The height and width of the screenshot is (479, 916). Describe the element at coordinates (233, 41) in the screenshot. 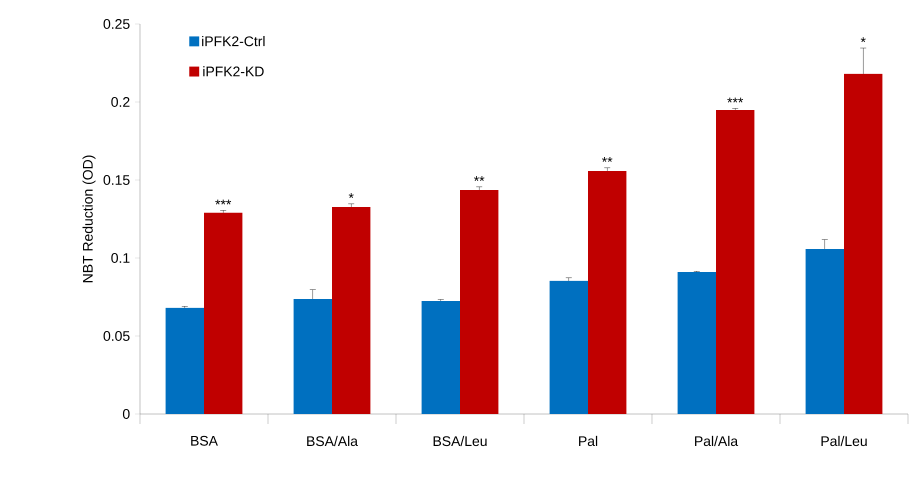

I see `legend-label: iPFK2-Ctrl` at that location.